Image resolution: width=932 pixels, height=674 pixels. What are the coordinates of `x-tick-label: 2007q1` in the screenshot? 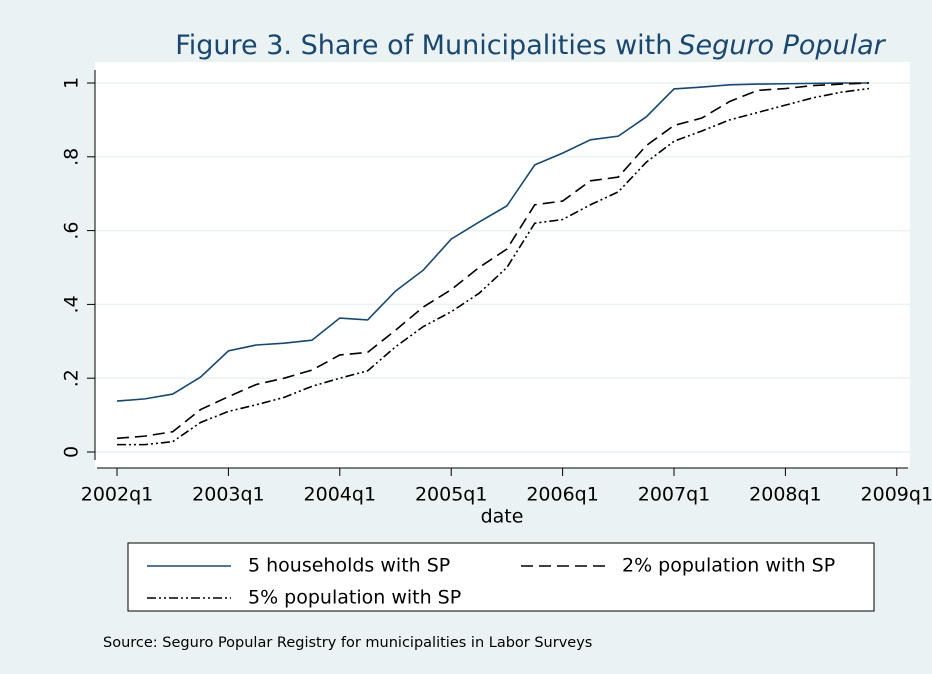 It's located at (674, 495).